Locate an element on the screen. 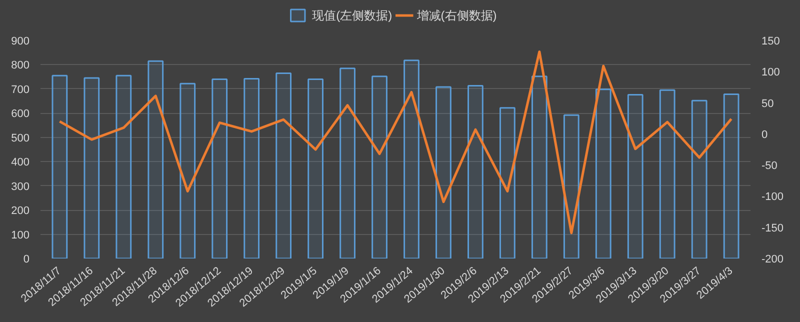 Image resolution: width=800 pixels, height=322 pixels. y-tick-label: 900 is located at coordinates (20, 42).